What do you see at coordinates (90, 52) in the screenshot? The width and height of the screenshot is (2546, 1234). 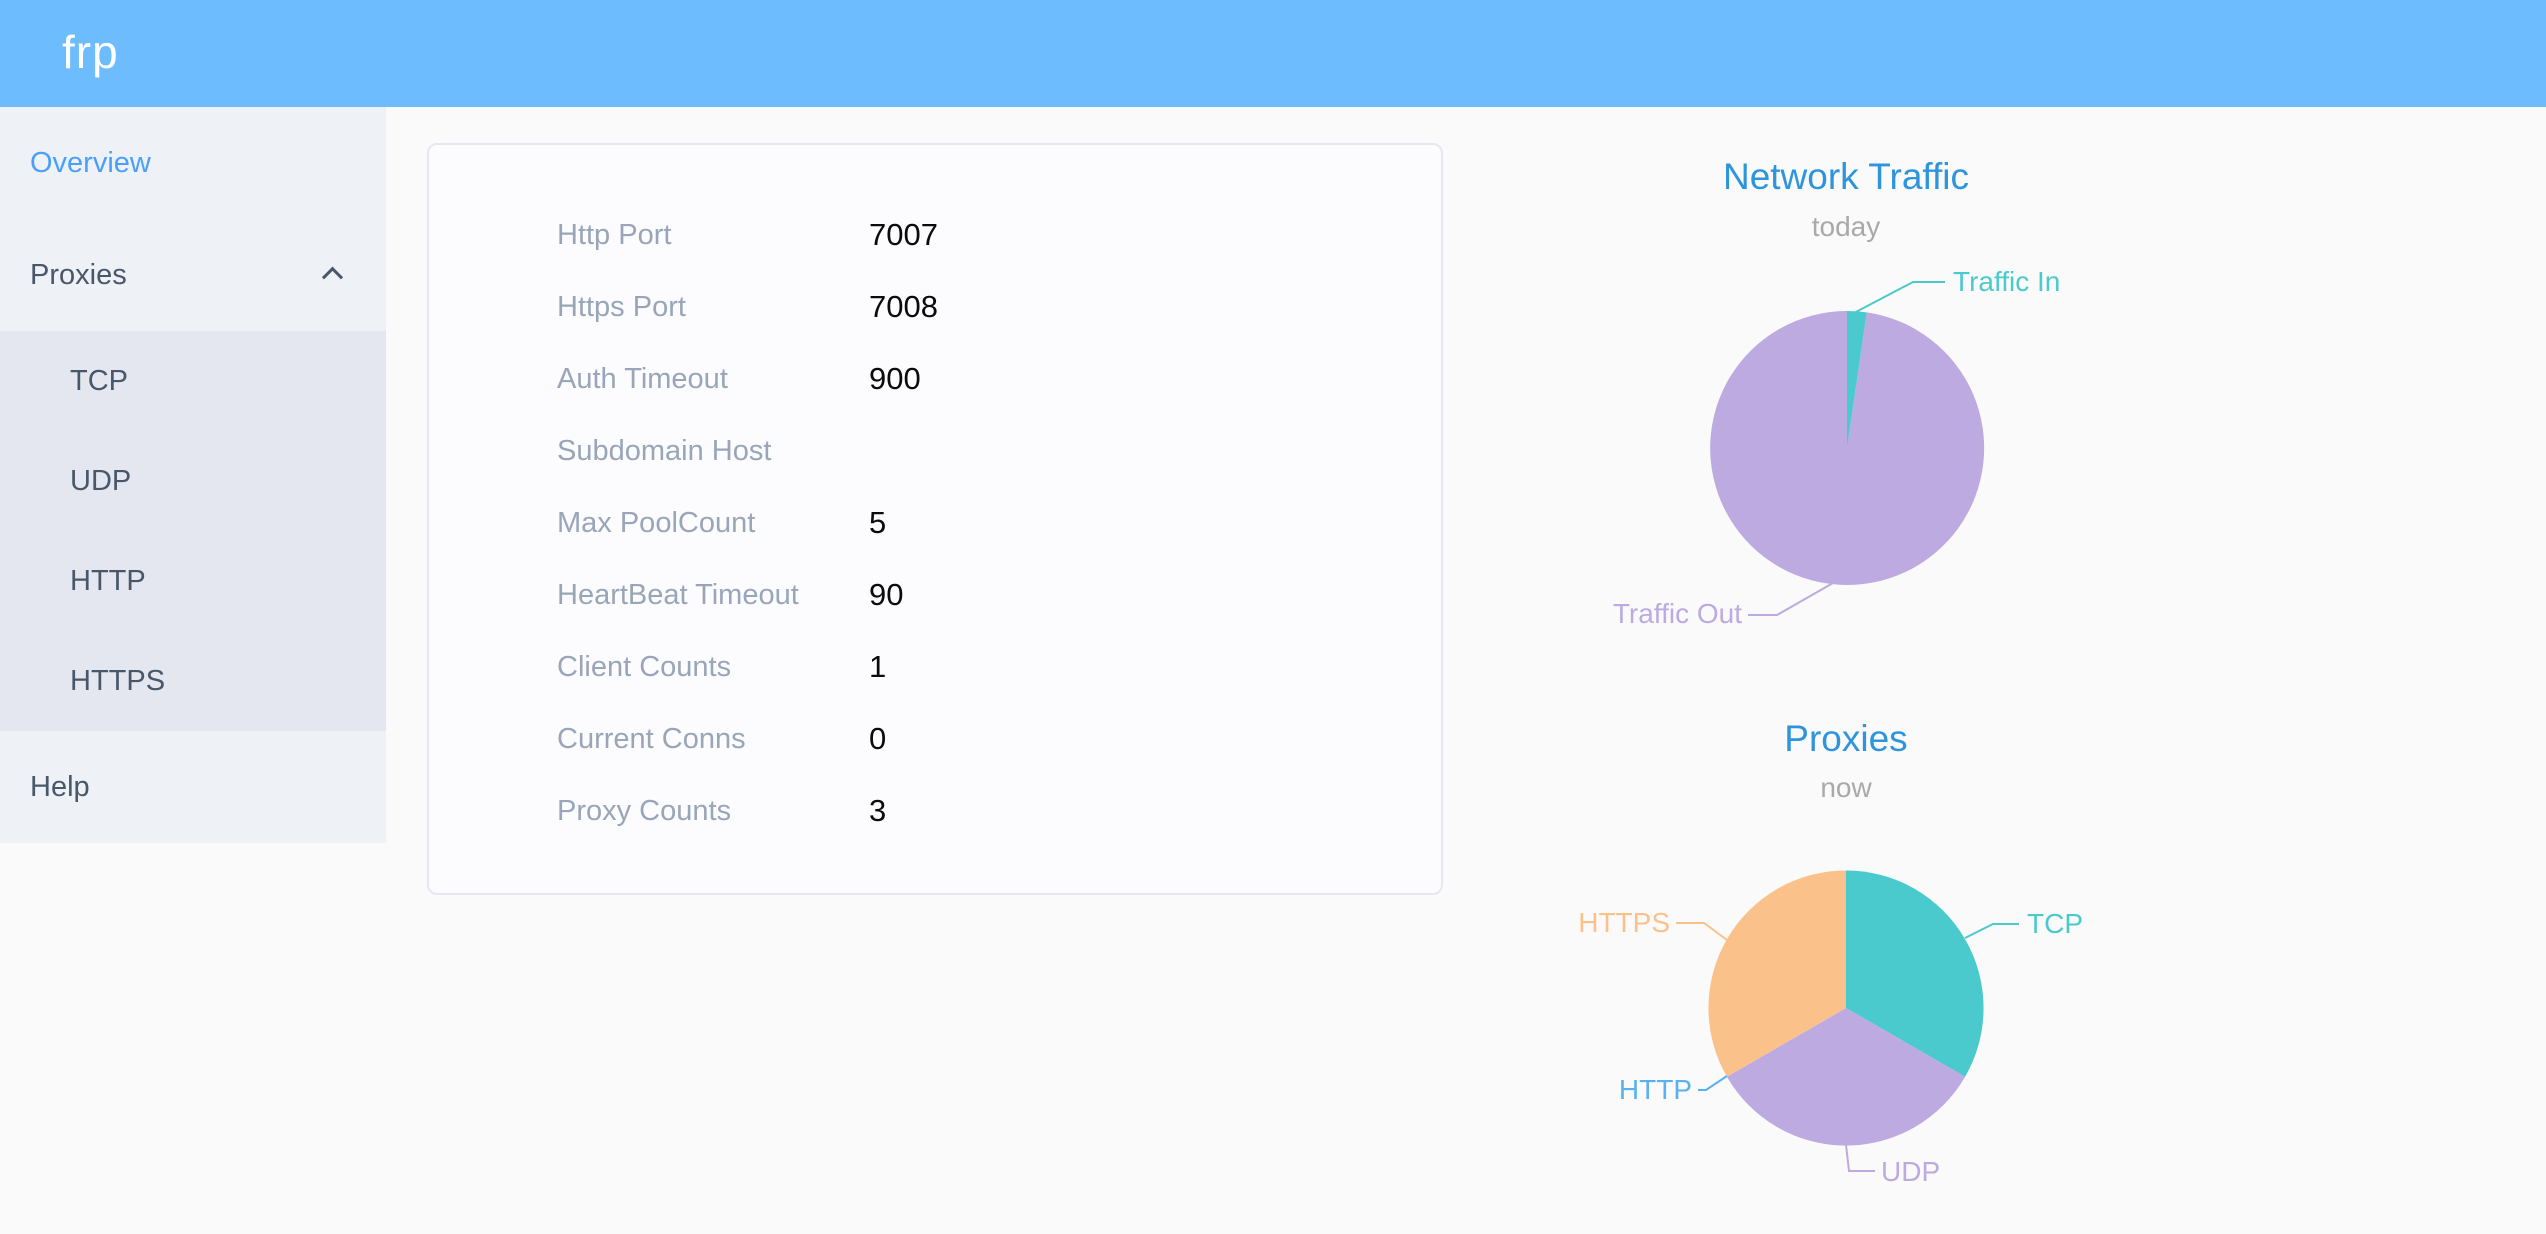 I see `app-logo: frp` at bounding box center [90, 52].